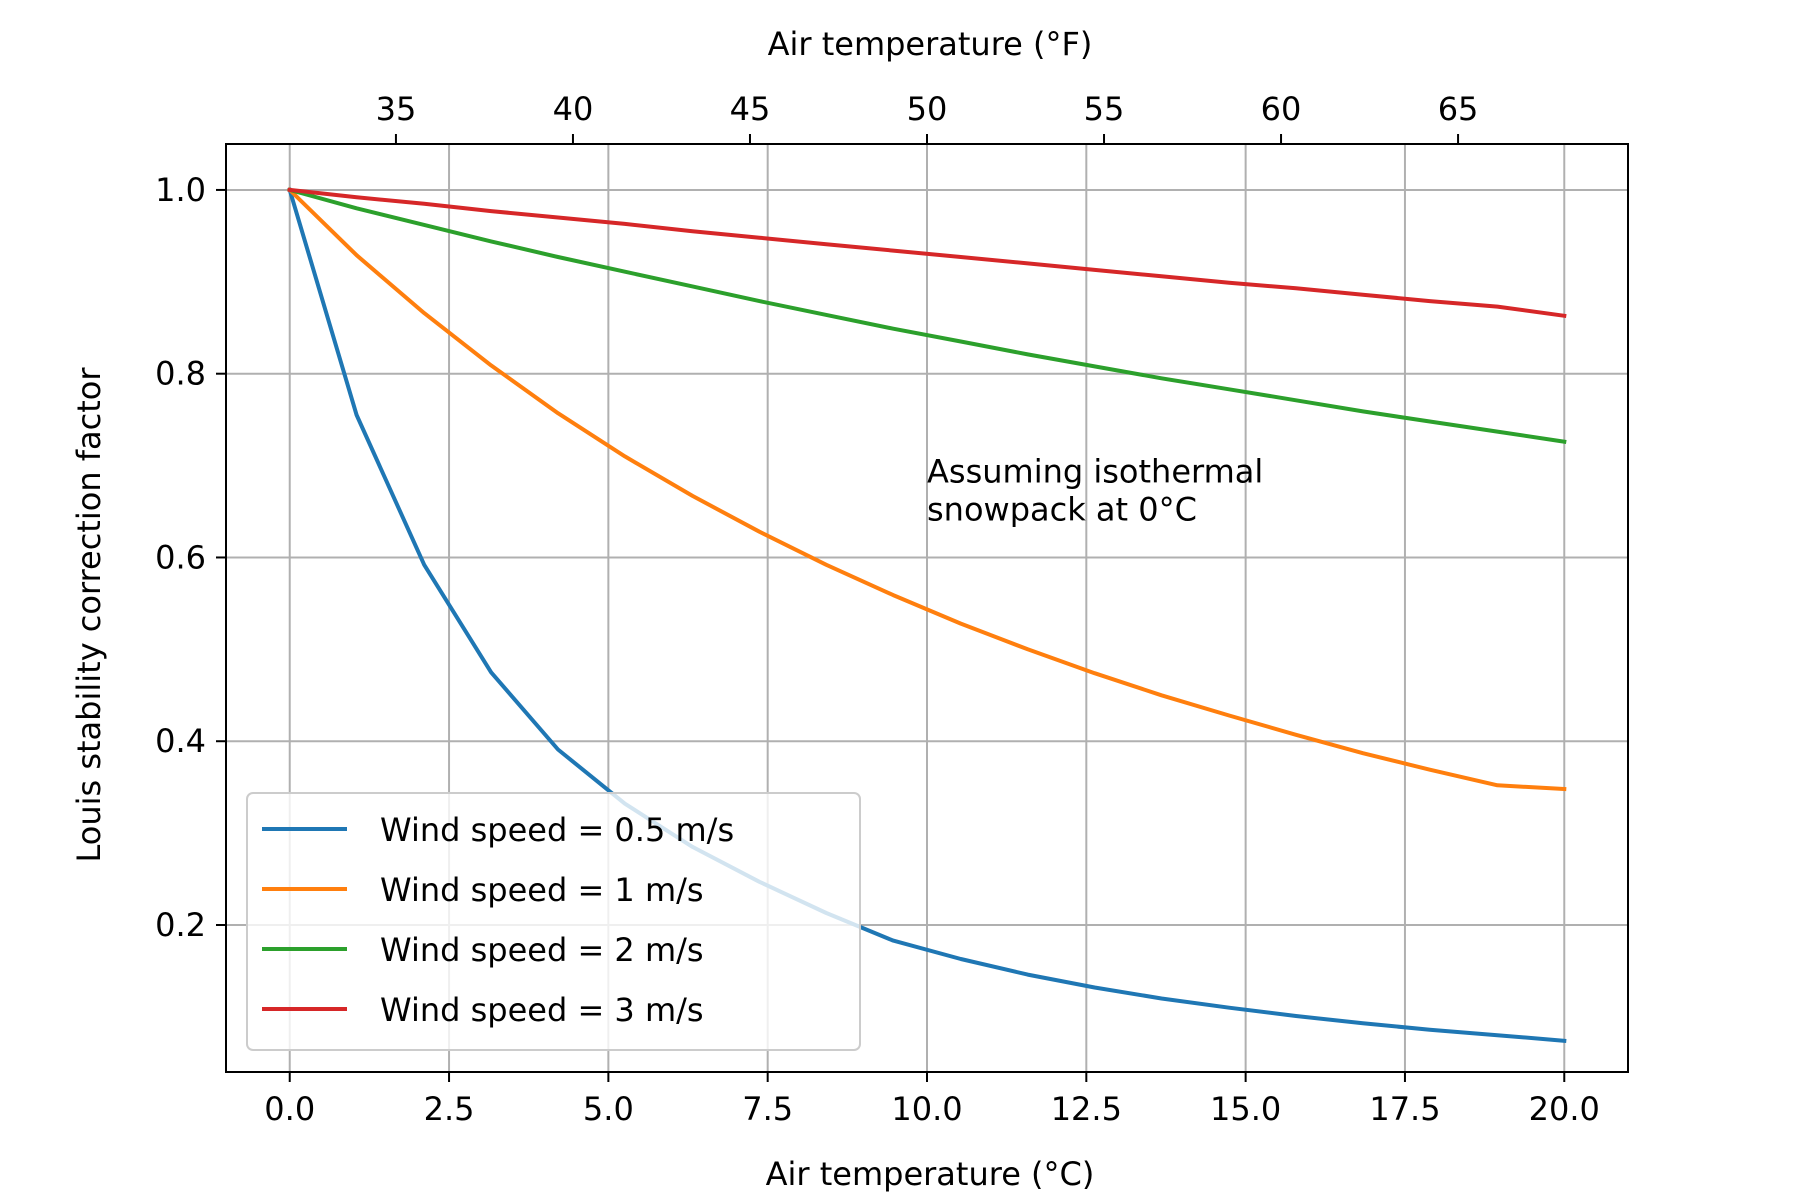 The width and height of the screenshot is (1800, 1200). What do you see at coordinates (1095, 471) in the screenshot?
I see `annotation-line-1: Assuming isothermal` at bounding box center [1095, 471].